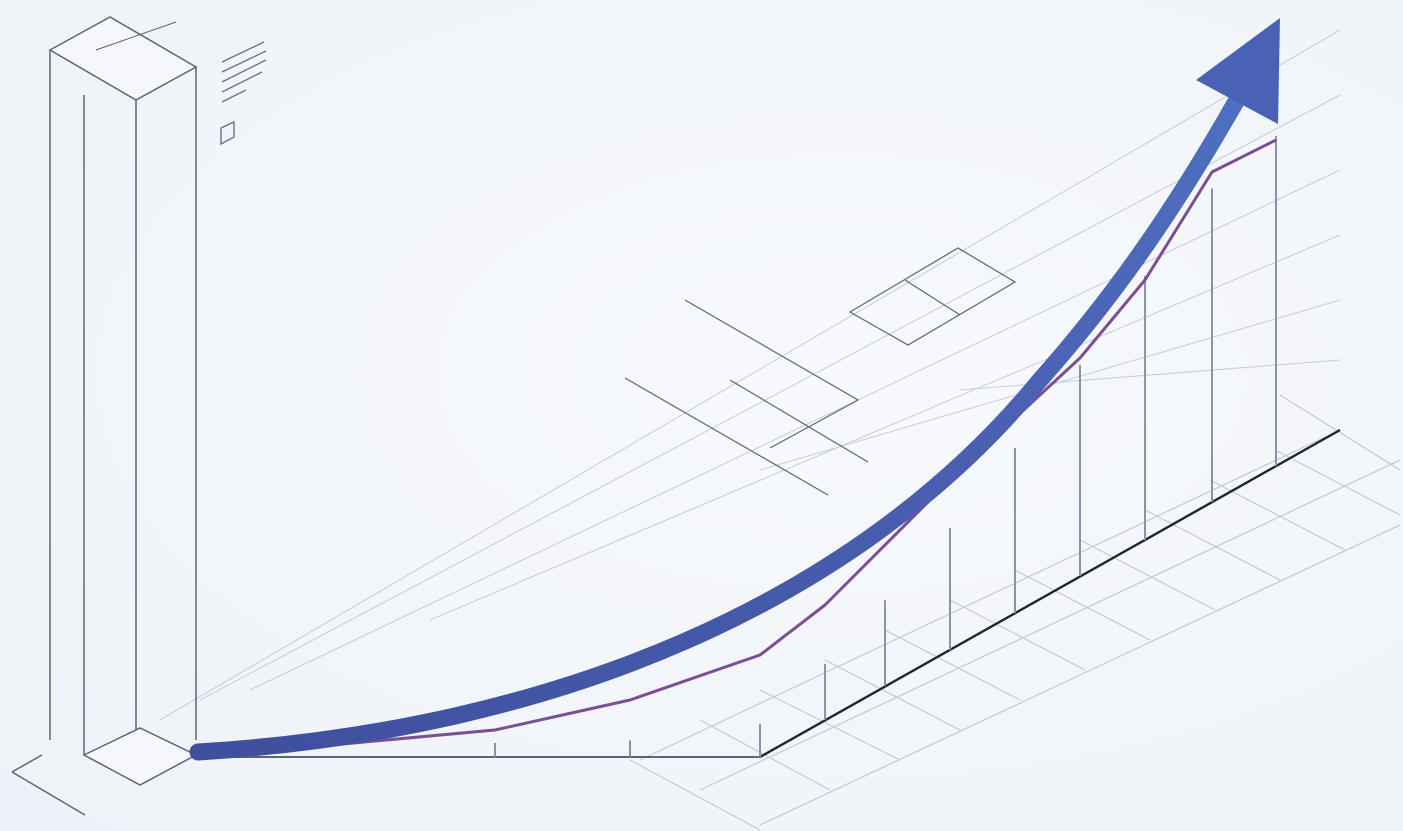 This screenshot has width=1403, height=831. I want to click on document-lines-icon, so click(243, 93).